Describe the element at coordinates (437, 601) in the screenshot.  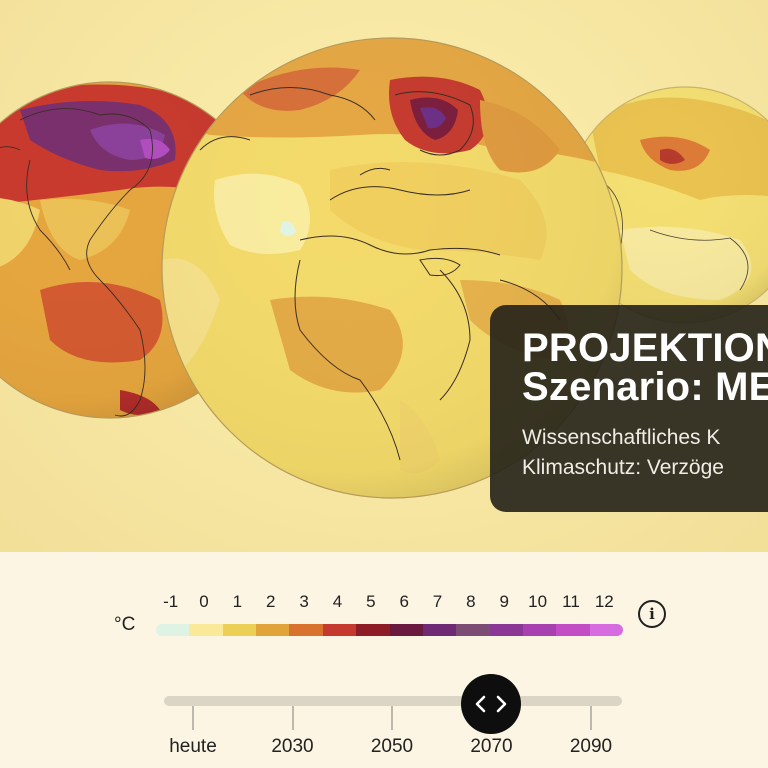
I see `legend-tick-label: 7` at that location.